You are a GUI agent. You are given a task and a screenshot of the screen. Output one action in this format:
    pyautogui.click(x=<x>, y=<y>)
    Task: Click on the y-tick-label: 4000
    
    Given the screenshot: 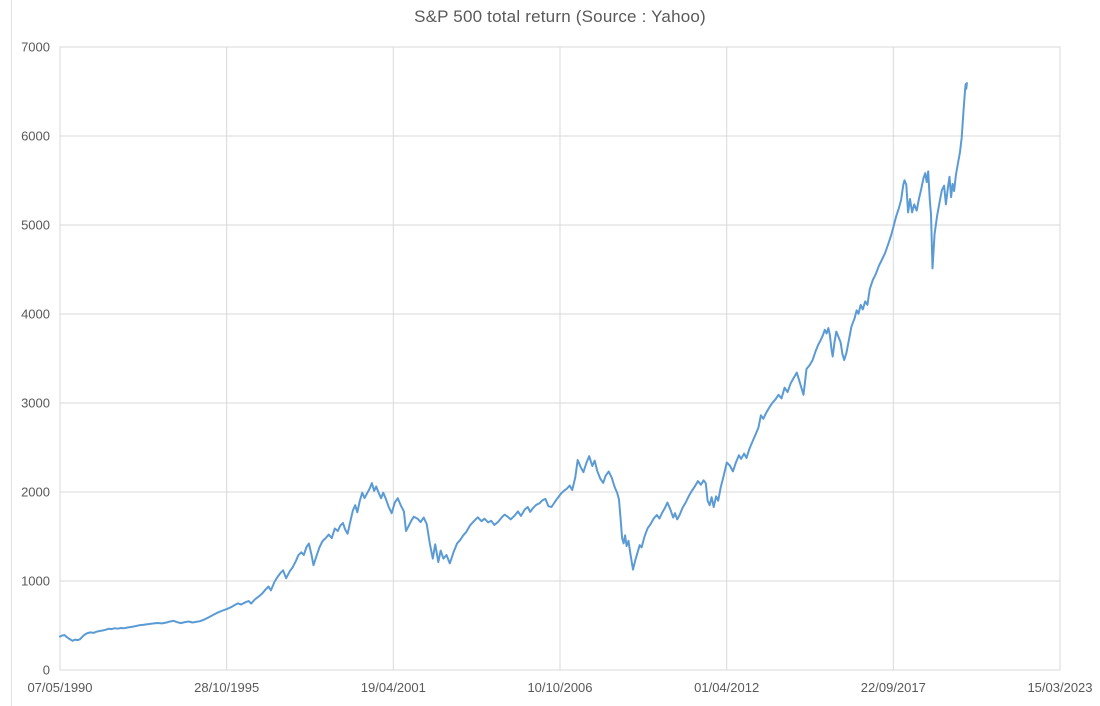 What is the action you would take?
    pyautogui.click(x=35, y=314)
    